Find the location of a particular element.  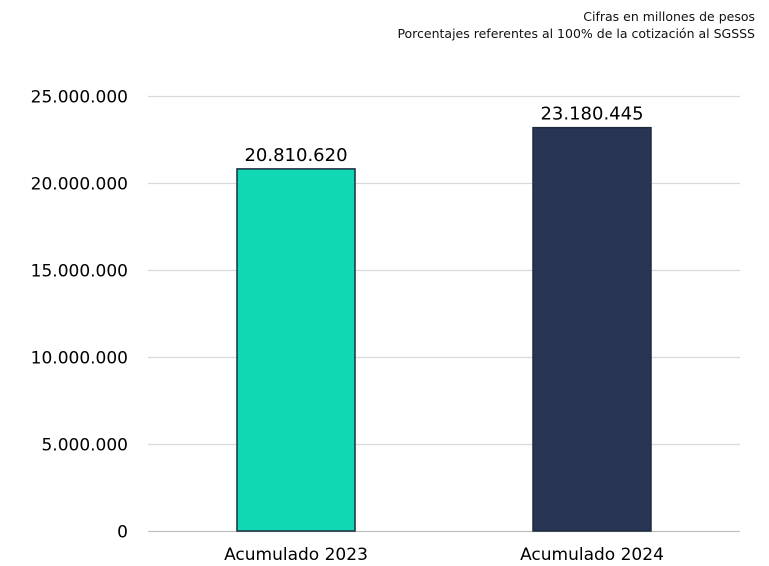

y-tick-label: 0 is located at coordinates (122, 533).